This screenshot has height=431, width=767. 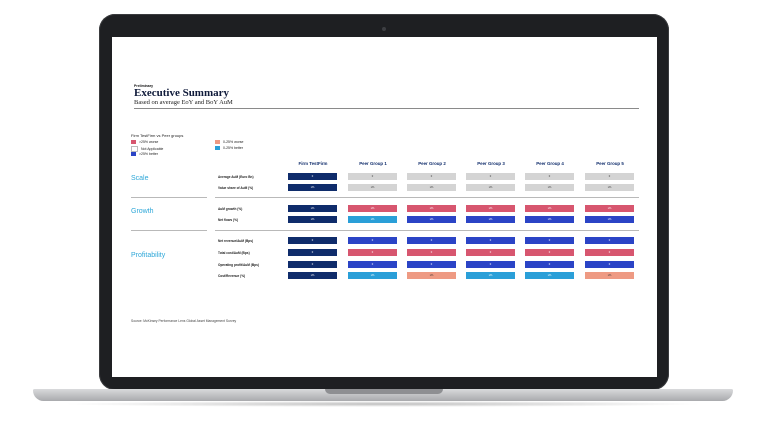 I want to click on column-header: Peer Group 2, so click(x=432, y=163).